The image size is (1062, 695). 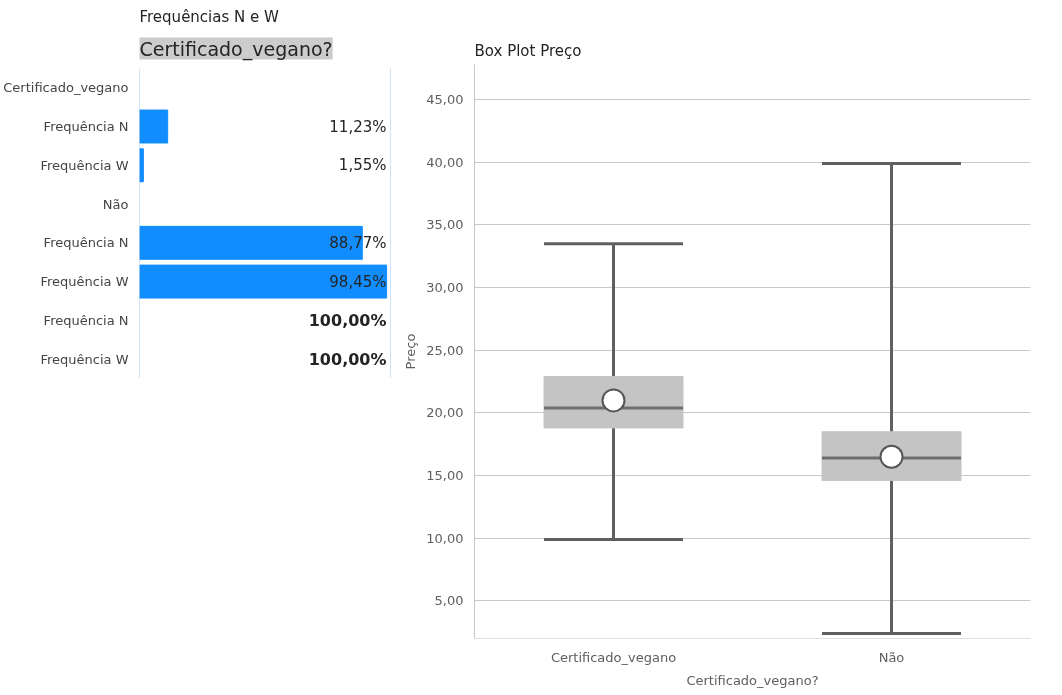 What do you see at coordinates (528, 50) in the screenshot?
I see `chart-title: Box Plot Preço` at bounding box center [528, 50].